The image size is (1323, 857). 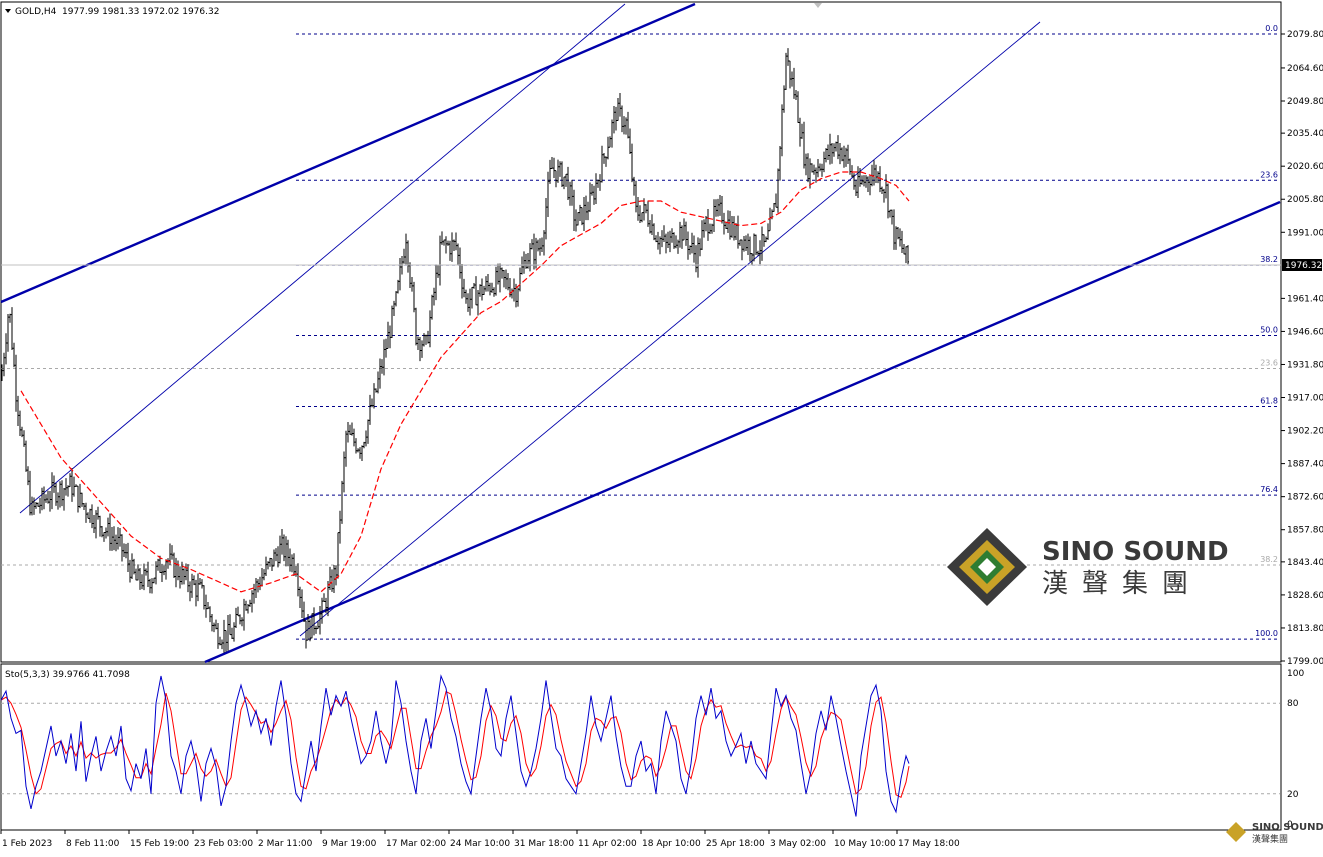 What do you see at coordinates (1269, 400) in the screenshot?
I see `fib-level-label: 61.8` at bounding box center [1269, 400].